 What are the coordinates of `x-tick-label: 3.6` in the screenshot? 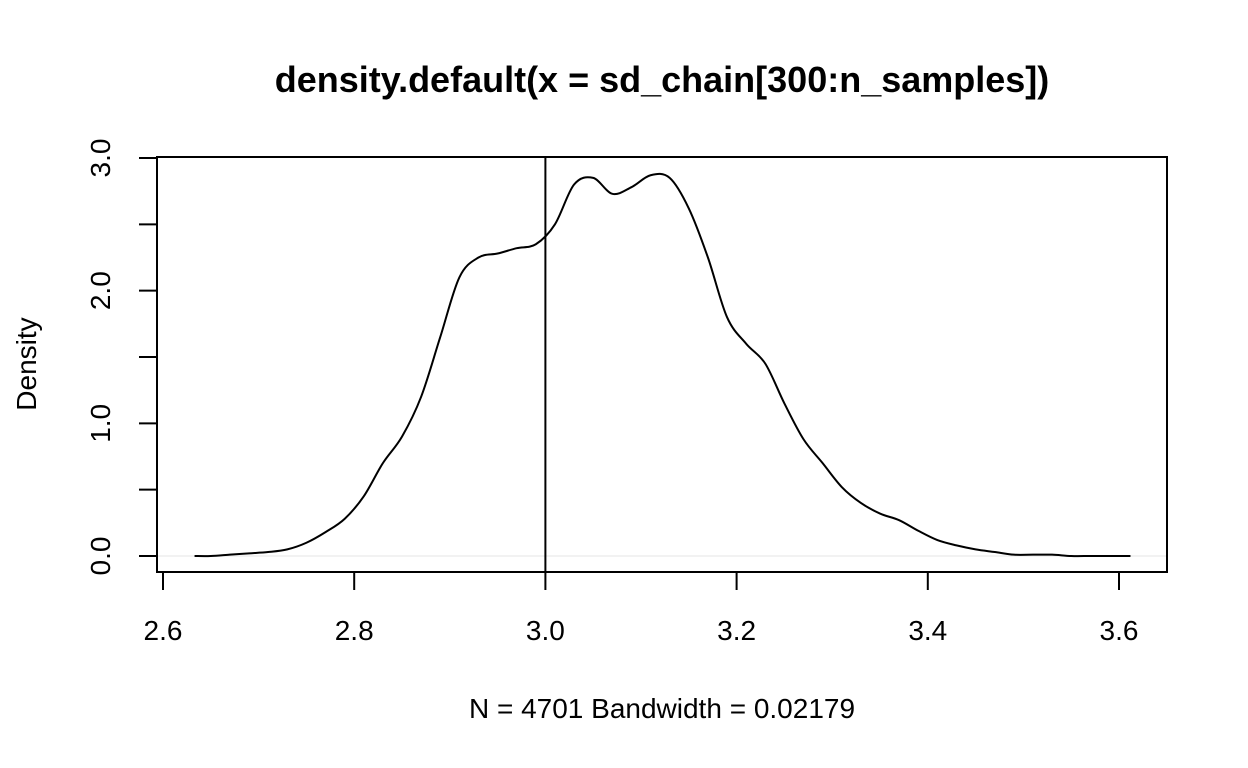 It's located at (1119, 630).